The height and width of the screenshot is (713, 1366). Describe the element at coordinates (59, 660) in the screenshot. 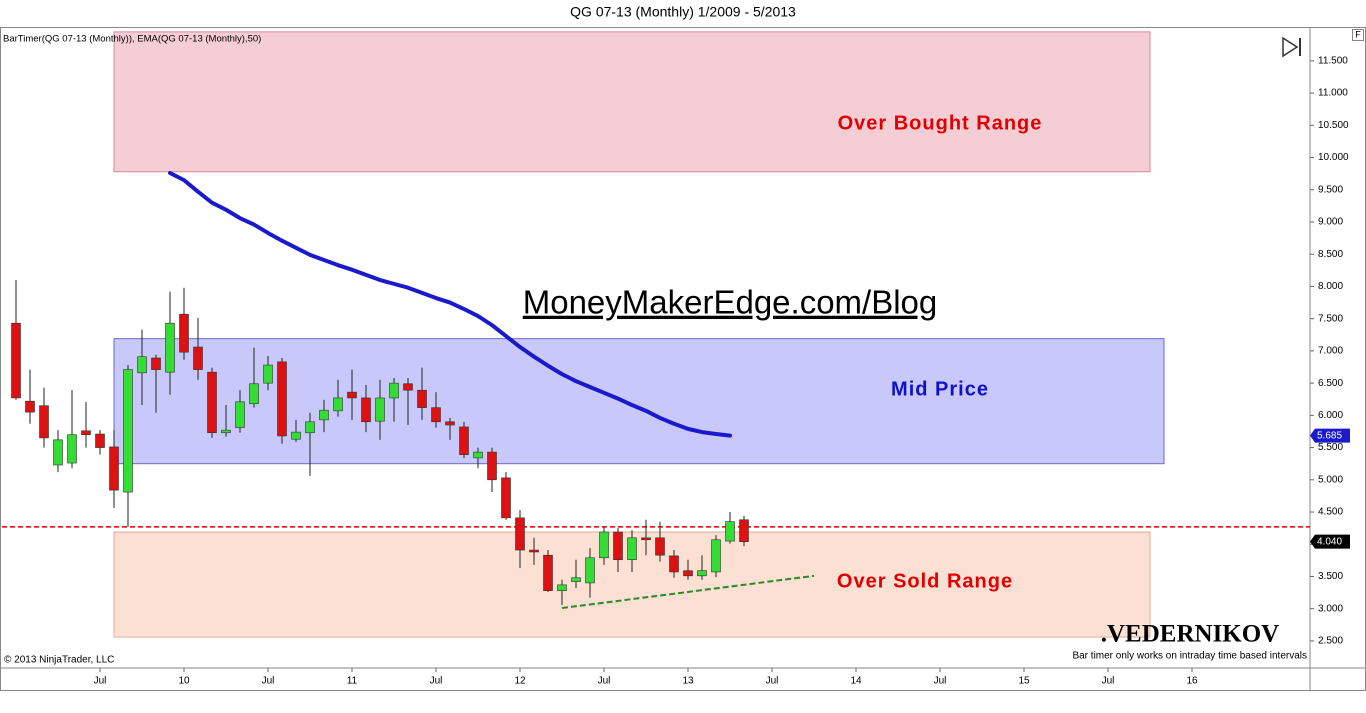

I see `copyright: © 2013 NinjaTrader, LLC` at that location.